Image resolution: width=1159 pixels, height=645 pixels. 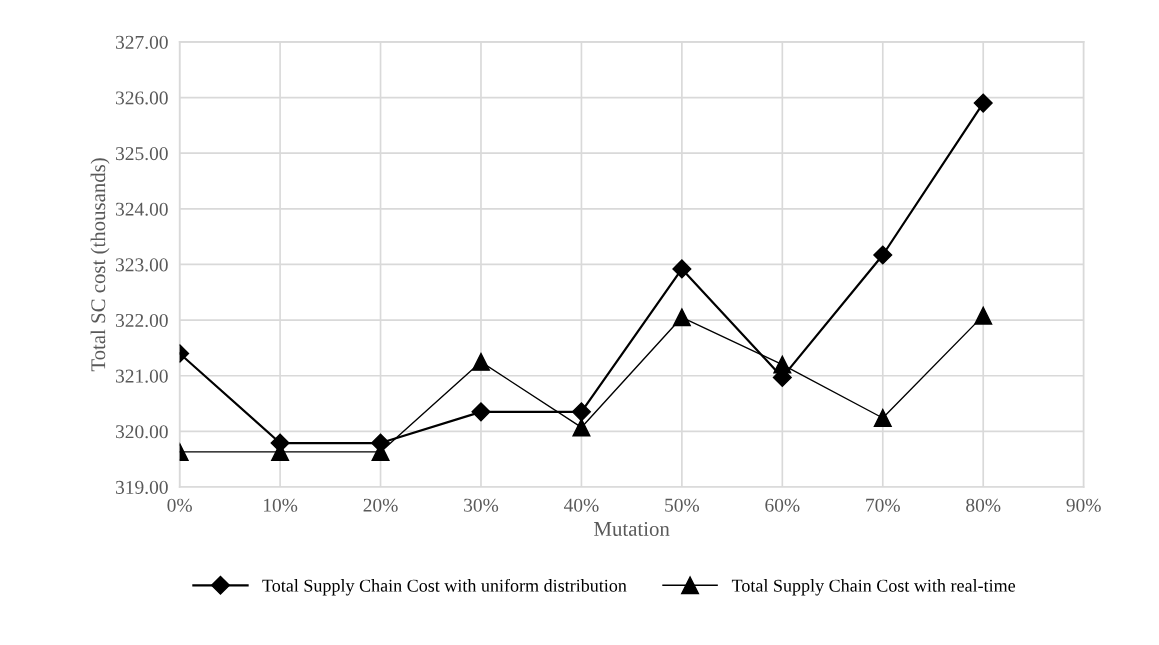 What do you see at coordinates (380, 505) in the screenshot?
I see `x-tick-label: 20%` at bounding box center [380, 505].